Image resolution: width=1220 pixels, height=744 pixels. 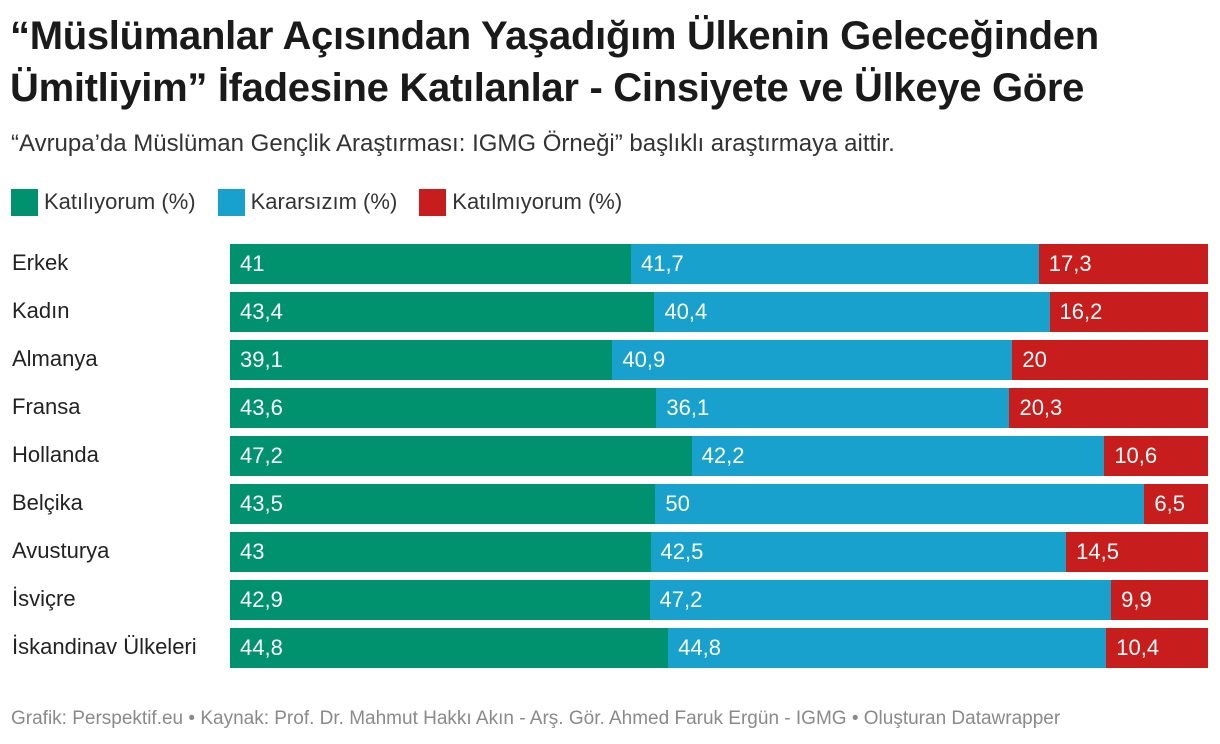 What do you see at coordinates (1070, 263) in the screenshot?
I see `data-label: 17,3` at bounding box center [1070, 263].